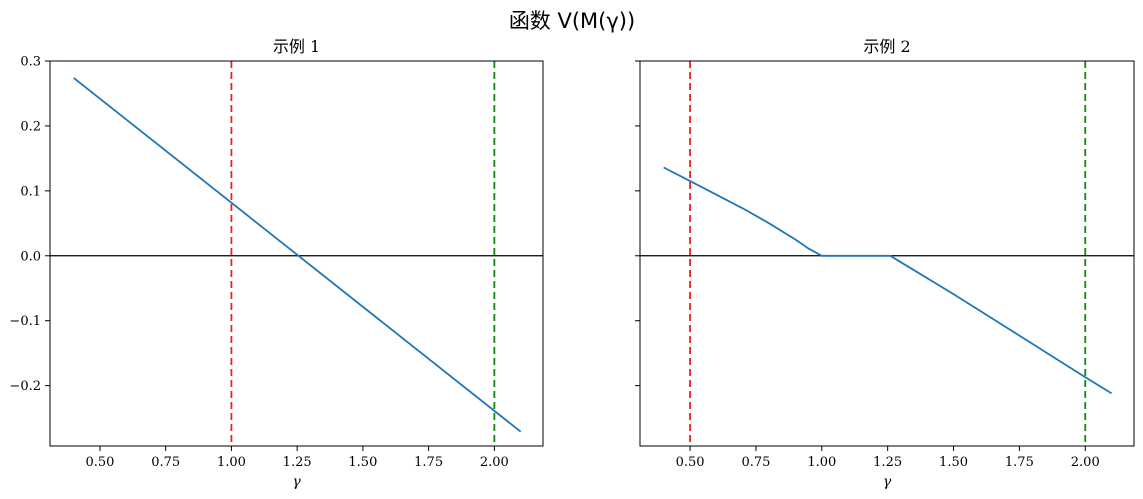  I want to click on y-tick-label: −0.1, so click(25, 321).